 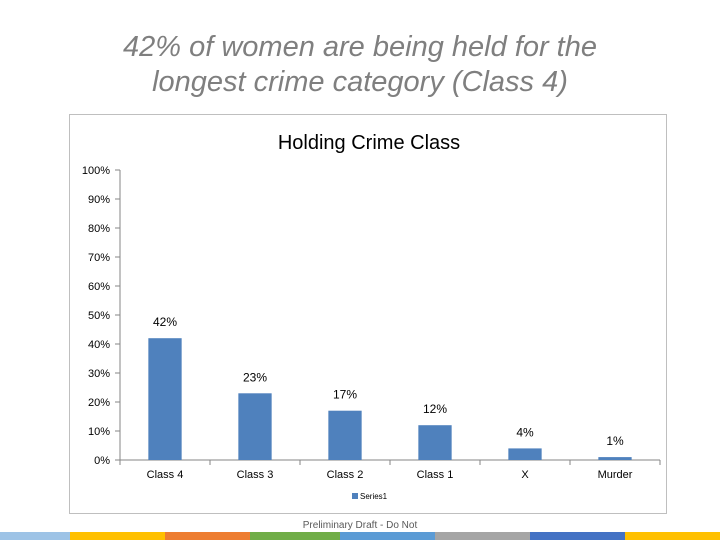 What do you see at coordinates (165, 322) in the screenshot?
I see `data-label: 42%` at bounding box center [165, 322].